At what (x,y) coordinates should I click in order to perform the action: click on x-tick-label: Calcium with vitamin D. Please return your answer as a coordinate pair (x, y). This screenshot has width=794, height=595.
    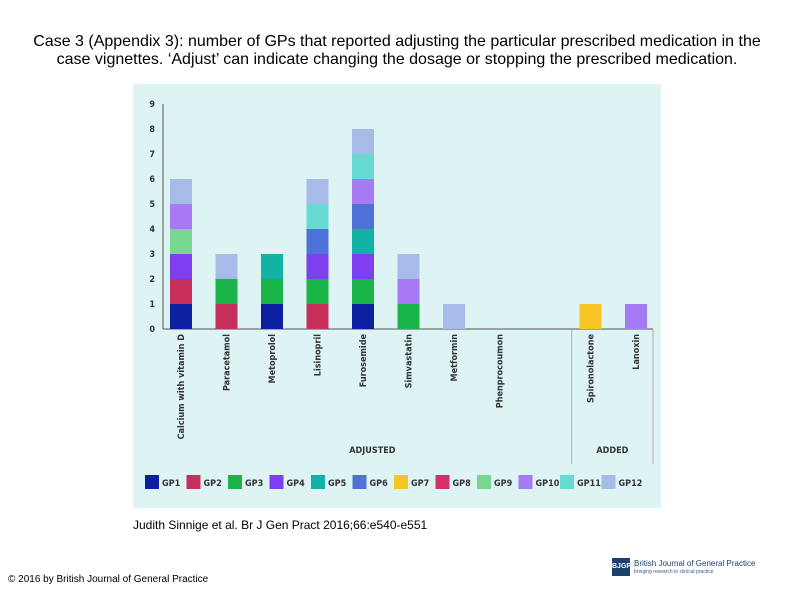
    Looking at the image, I should click on (182, 387).